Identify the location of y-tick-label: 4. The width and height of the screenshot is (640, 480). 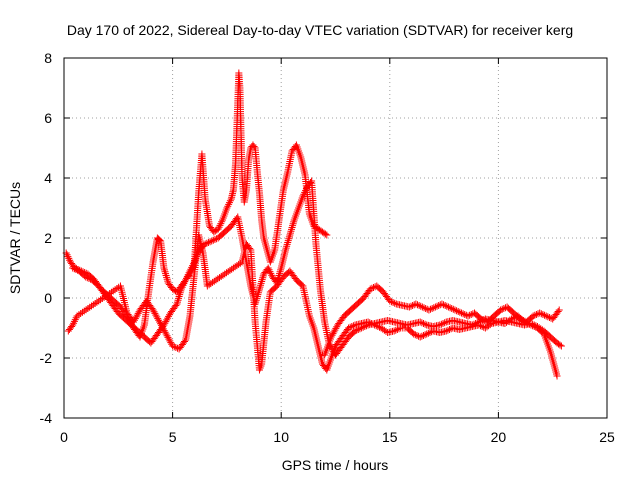
(48, 178).